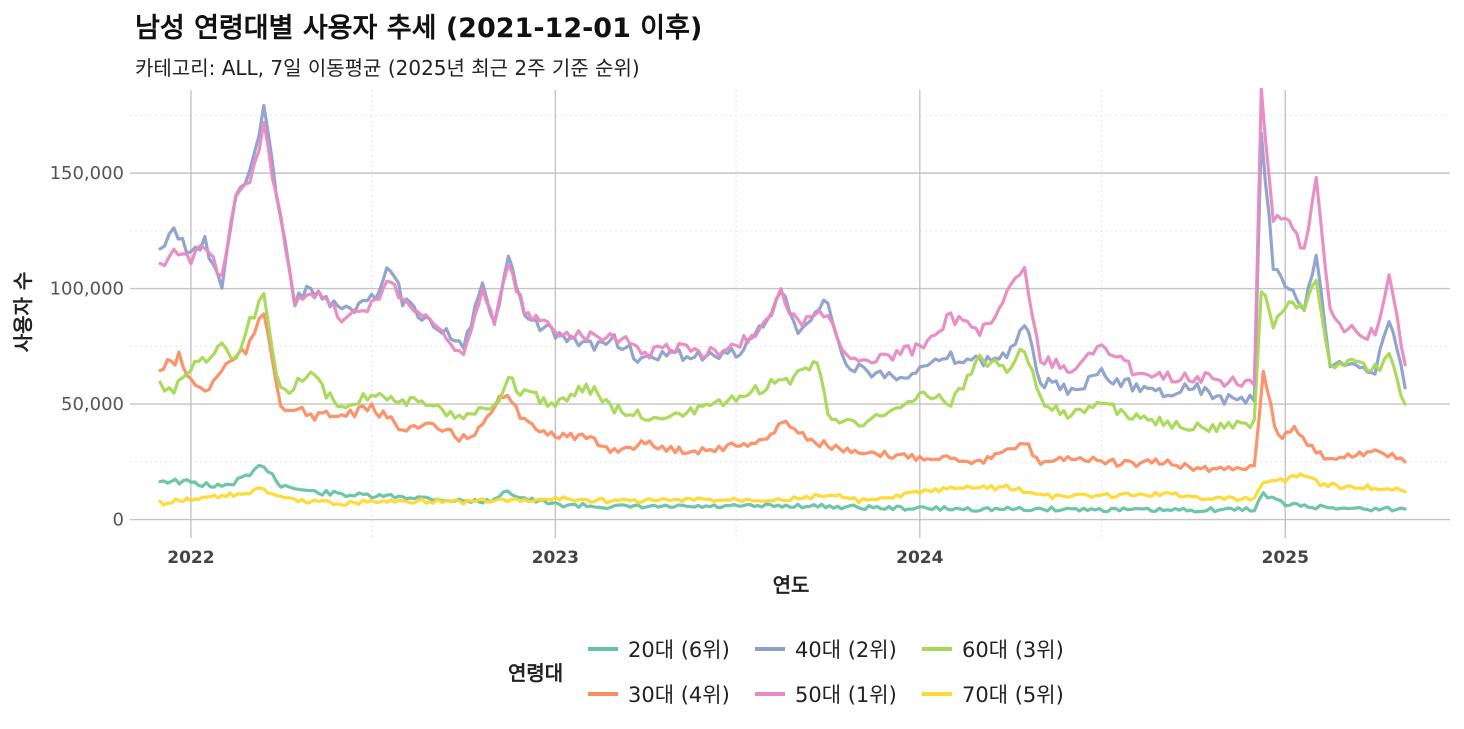 The height and width of the screenshot is (729, 1464). Describe the element at coordinates (535, 673) in the screenshot. I see `legend-title: 연령대` at that location.